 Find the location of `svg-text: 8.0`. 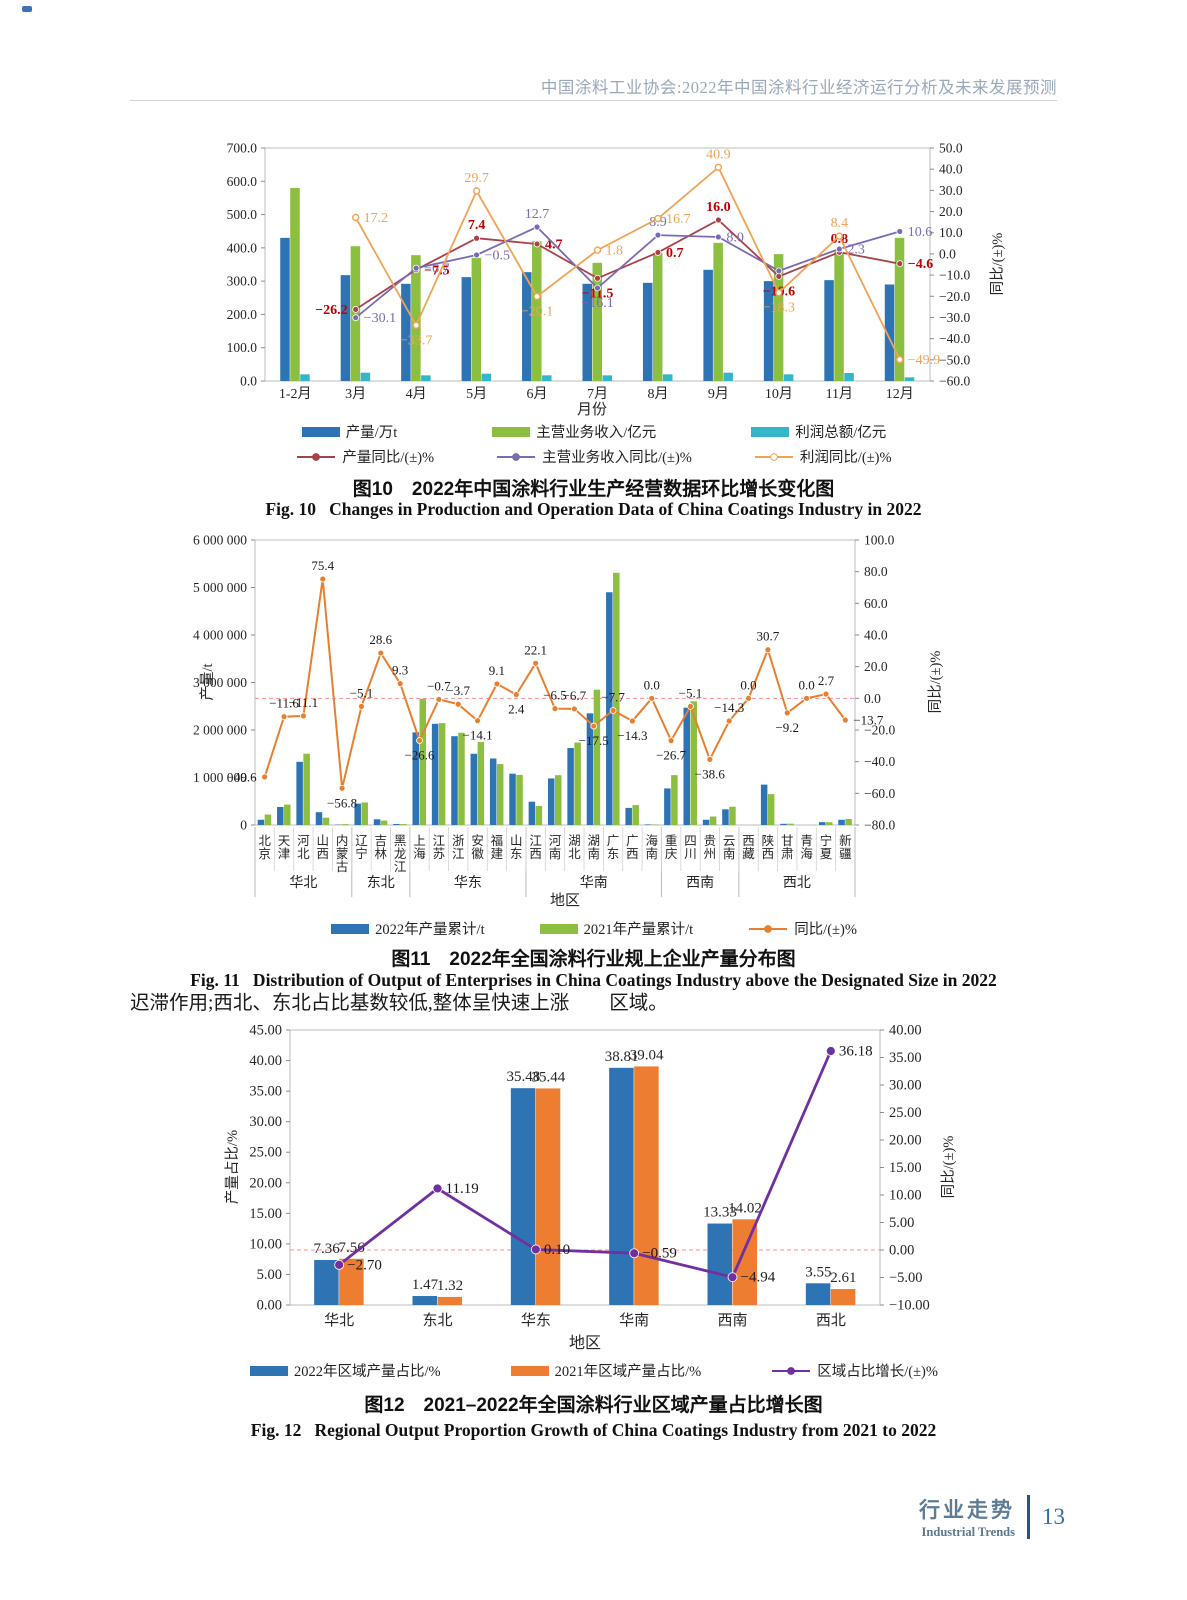

svg-text: 8.0 is located at coordinates (735, 237).